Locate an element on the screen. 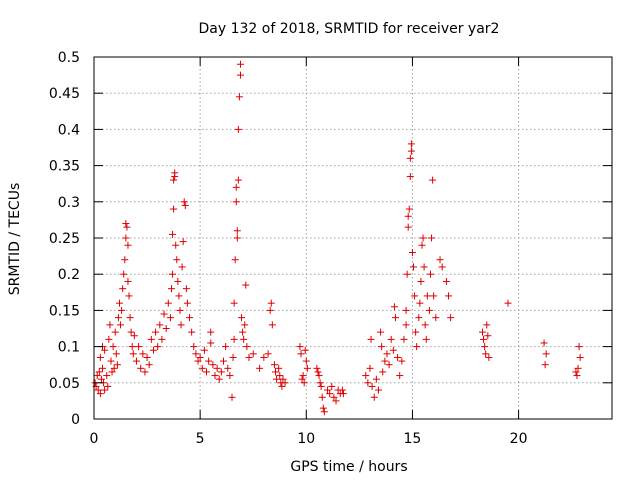 This screenshot has width=640, height=480. y-tick-label: 0.4 is located at coordinates (69, 130).